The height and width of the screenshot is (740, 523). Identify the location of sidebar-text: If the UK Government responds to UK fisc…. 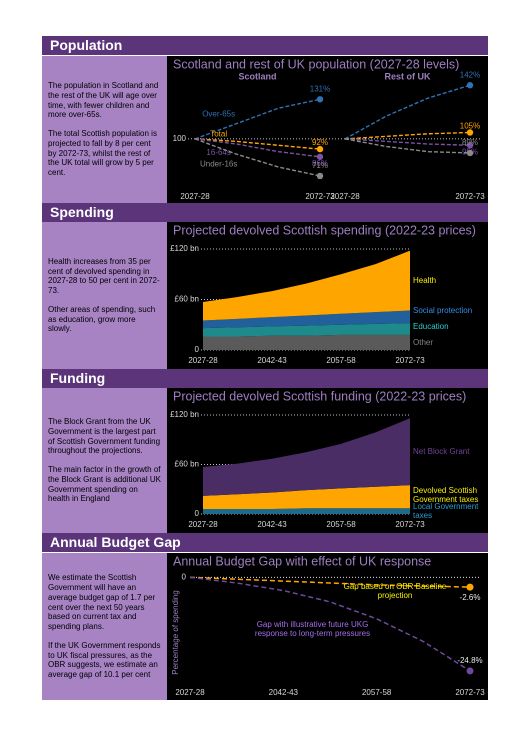
(104, 659).